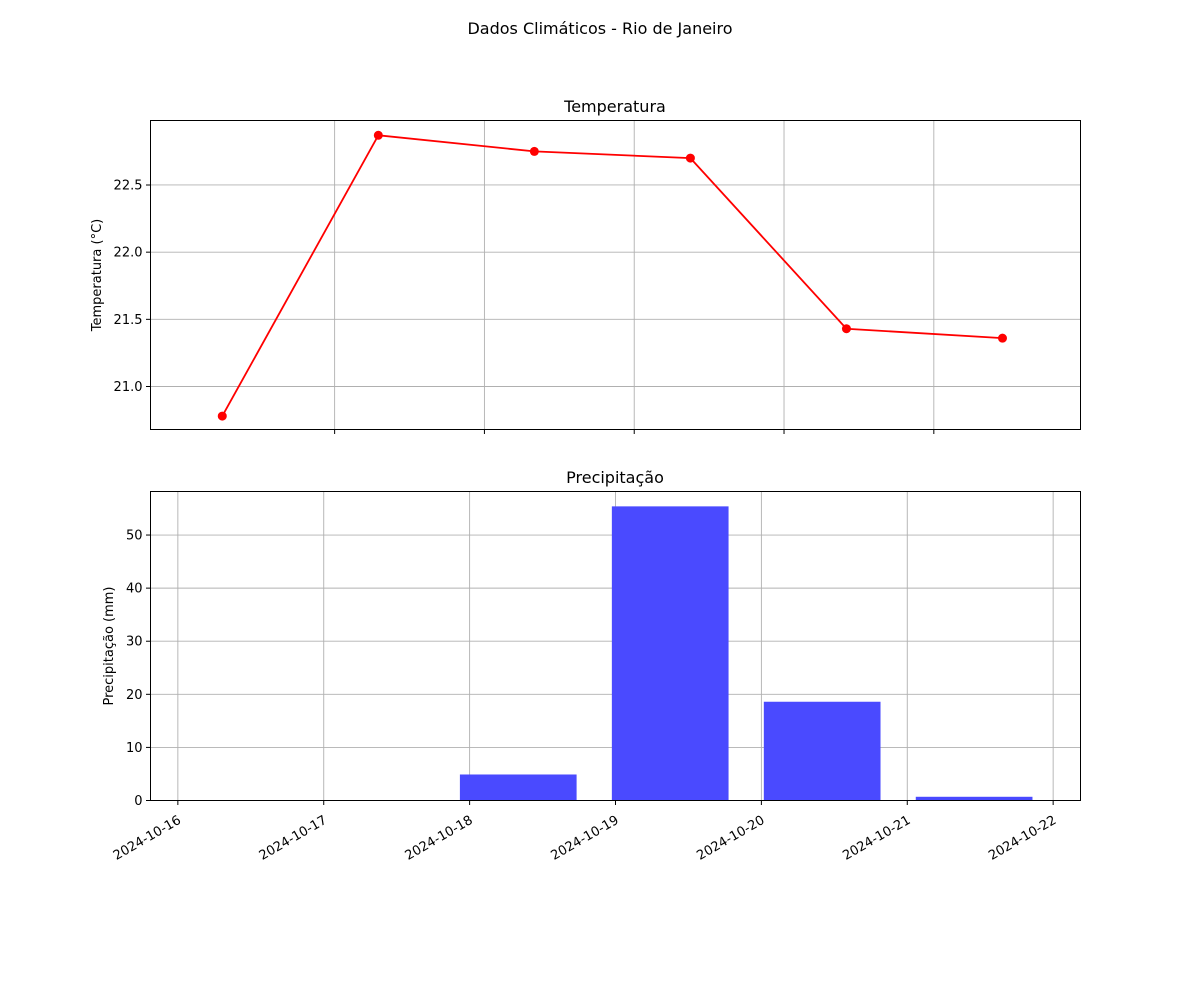 Image resolution: width=1200 pixels, height=1000 pixels. Describe the element at coordinates (134, 748) in the screenshot. I see `prec-ytick-label: 10` at that location.